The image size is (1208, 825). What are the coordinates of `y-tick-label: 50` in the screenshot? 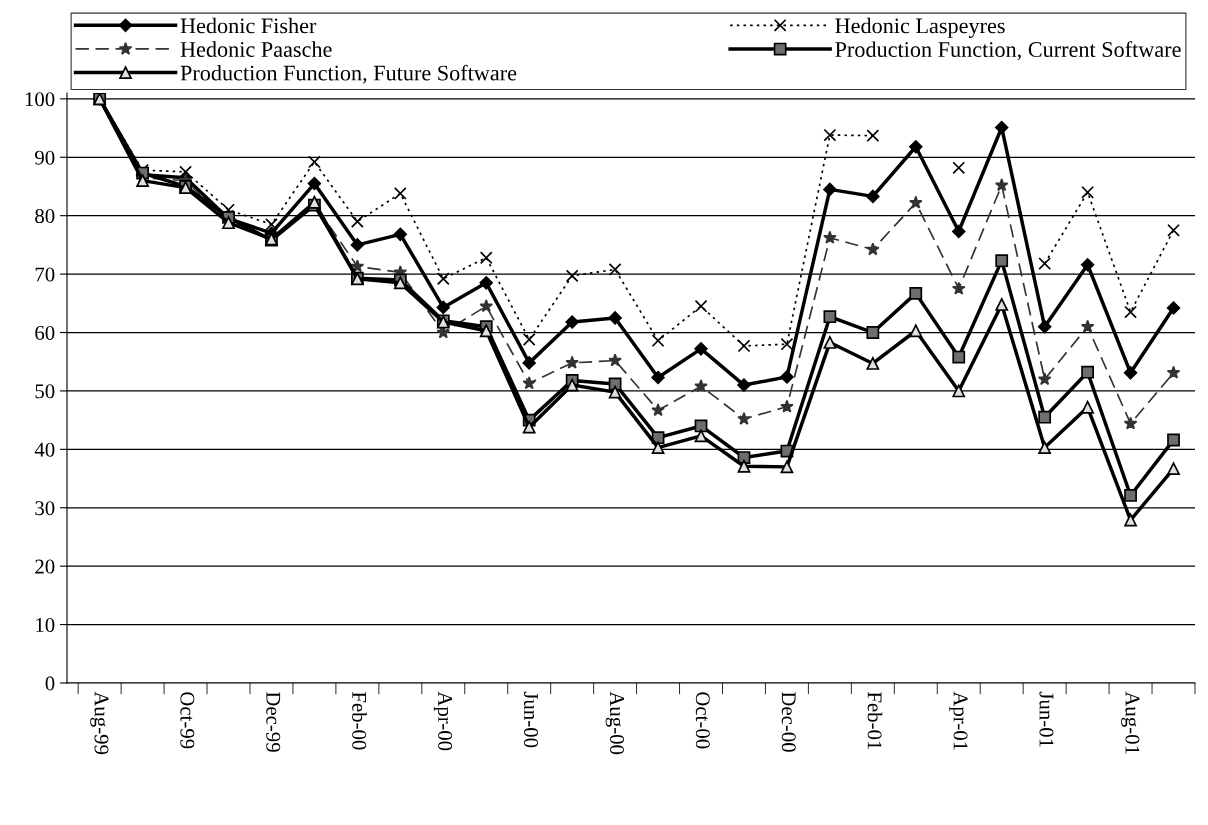 It's located at (45, 391).